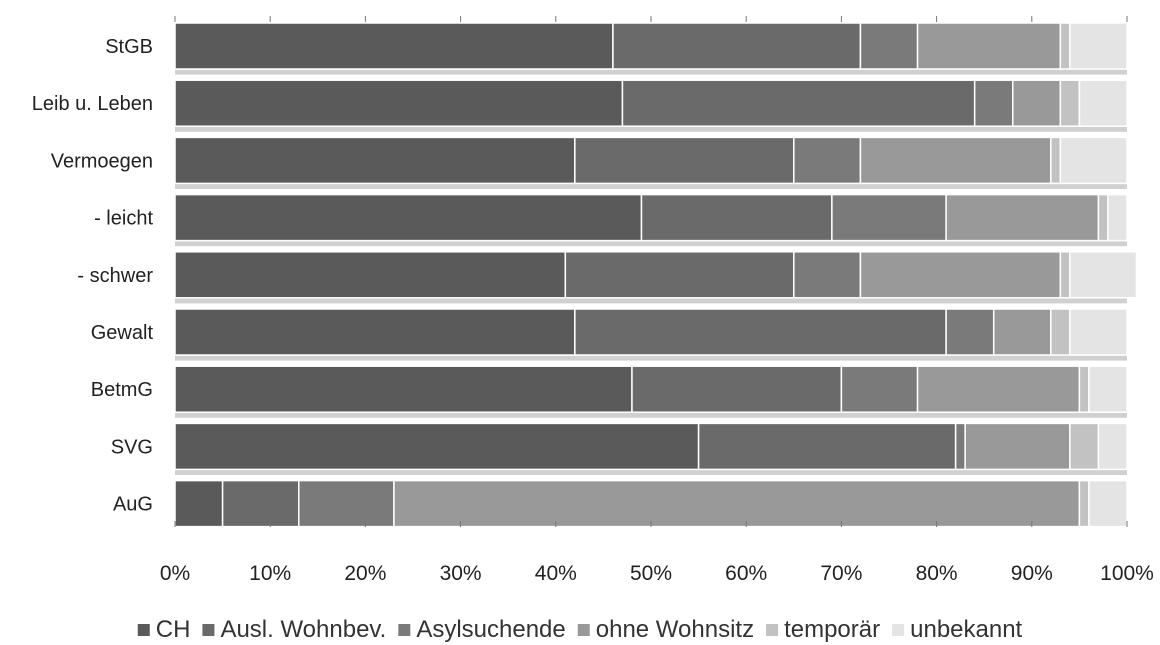  What do you see at coordinates (270, 573) in the screenshot?
I see `x-tick-label: 10%` at bounding box center [270, 573].